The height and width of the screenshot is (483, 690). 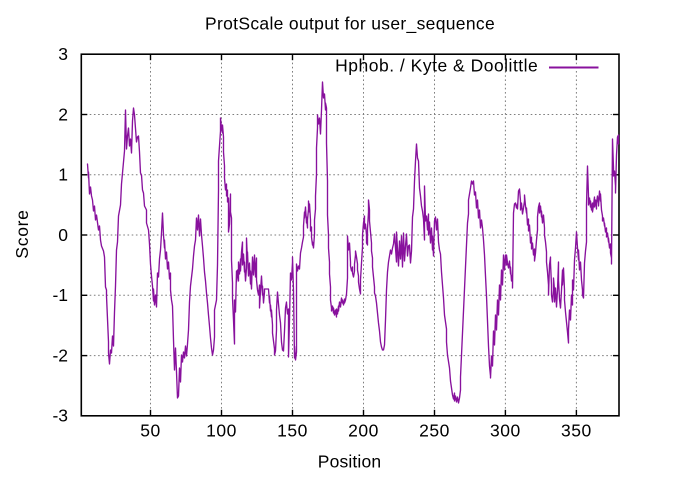 What do you see at coordinates (576, 430) in the screenshot?
I see `svg-text: 350` at bounding box center [576, 430].